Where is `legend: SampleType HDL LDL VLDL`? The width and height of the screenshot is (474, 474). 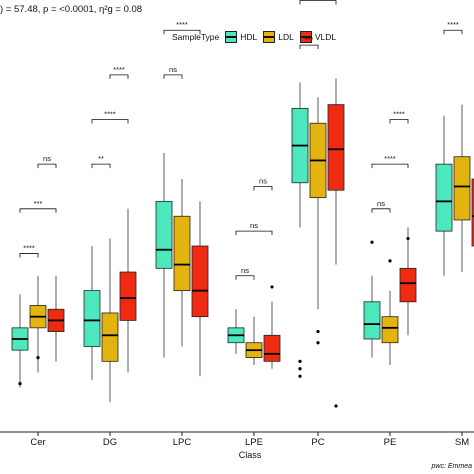
legend: SampleType HDL LDL VLDL is located at coordinates (257, 37).